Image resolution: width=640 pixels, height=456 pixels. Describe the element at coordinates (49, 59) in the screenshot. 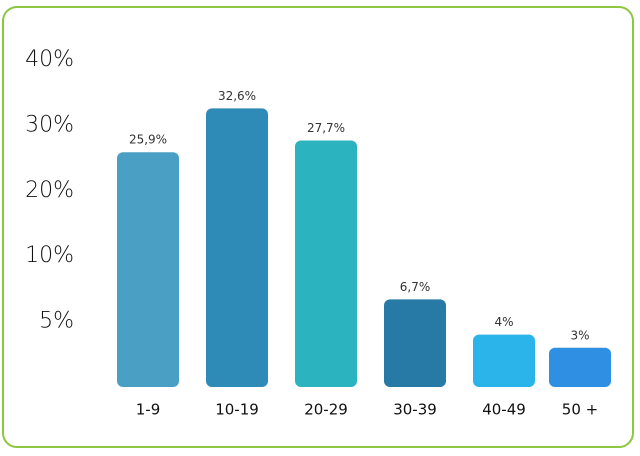

I see `y-tick-label: 40%` at that location.